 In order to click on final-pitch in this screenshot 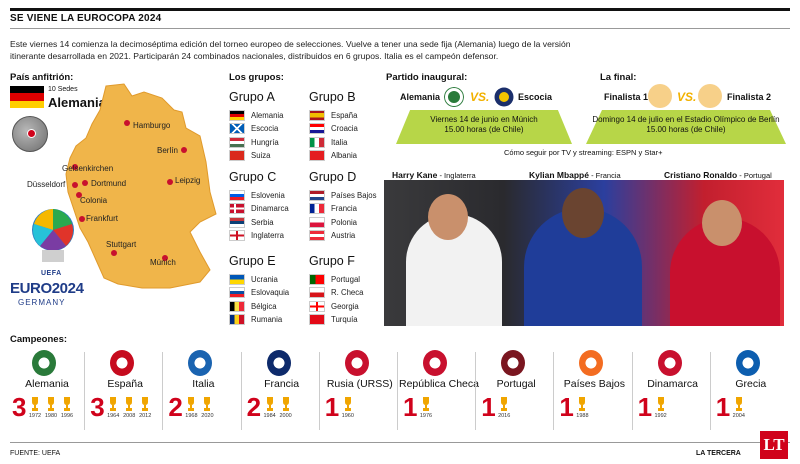, I will do `click(686, 127)`.